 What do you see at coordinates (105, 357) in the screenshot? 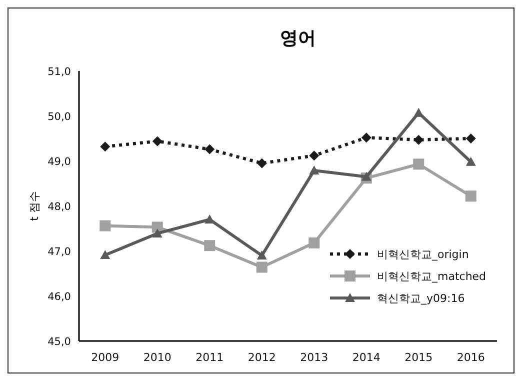
I see `x-tick-label: 2009` at bounding box center [105, 357].